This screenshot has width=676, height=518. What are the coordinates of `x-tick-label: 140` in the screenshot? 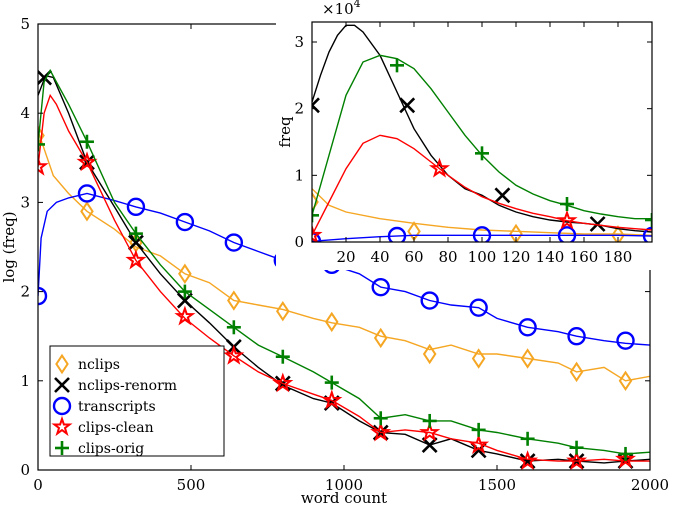 It's located at (550, 257).